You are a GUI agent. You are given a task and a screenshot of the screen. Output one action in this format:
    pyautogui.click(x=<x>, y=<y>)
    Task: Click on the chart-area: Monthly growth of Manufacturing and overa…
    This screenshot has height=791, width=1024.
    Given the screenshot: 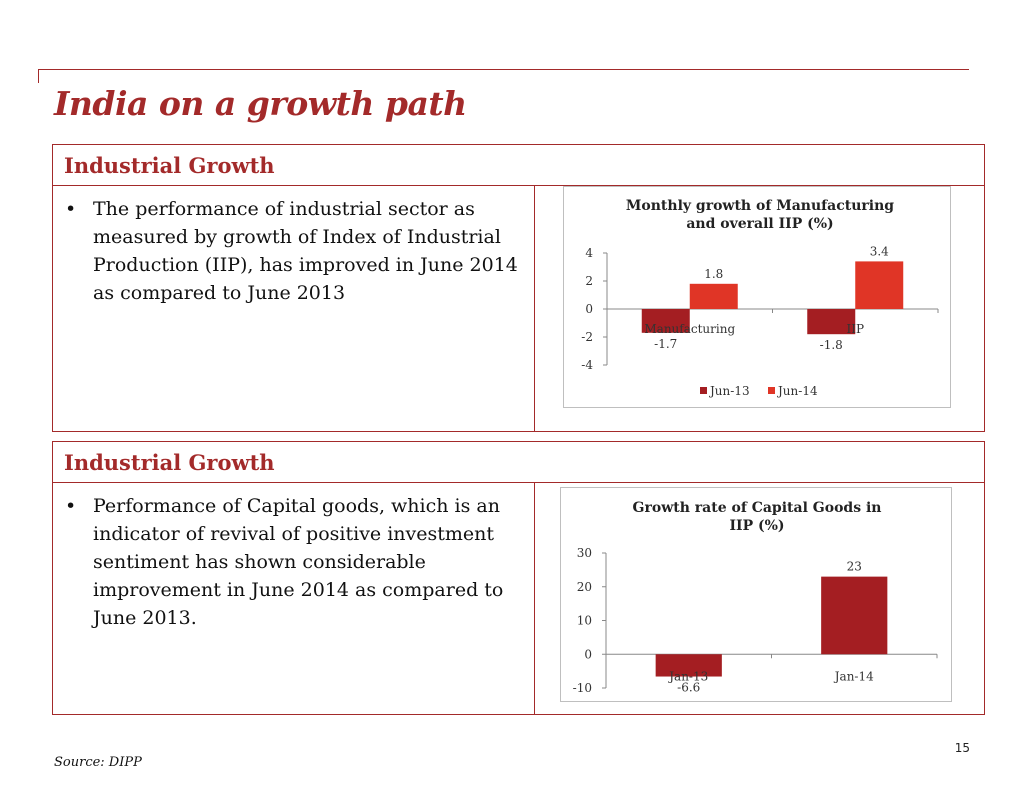 What is the action you would take?
    pyautogui.click(x=759, y=308)
    